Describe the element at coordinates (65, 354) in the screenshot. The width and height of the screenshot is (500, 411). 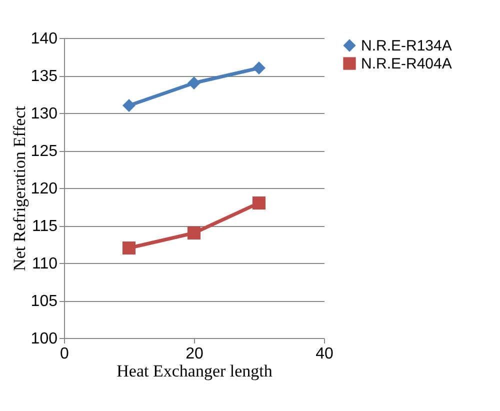
I see `x-tick-label: 0` at that location.